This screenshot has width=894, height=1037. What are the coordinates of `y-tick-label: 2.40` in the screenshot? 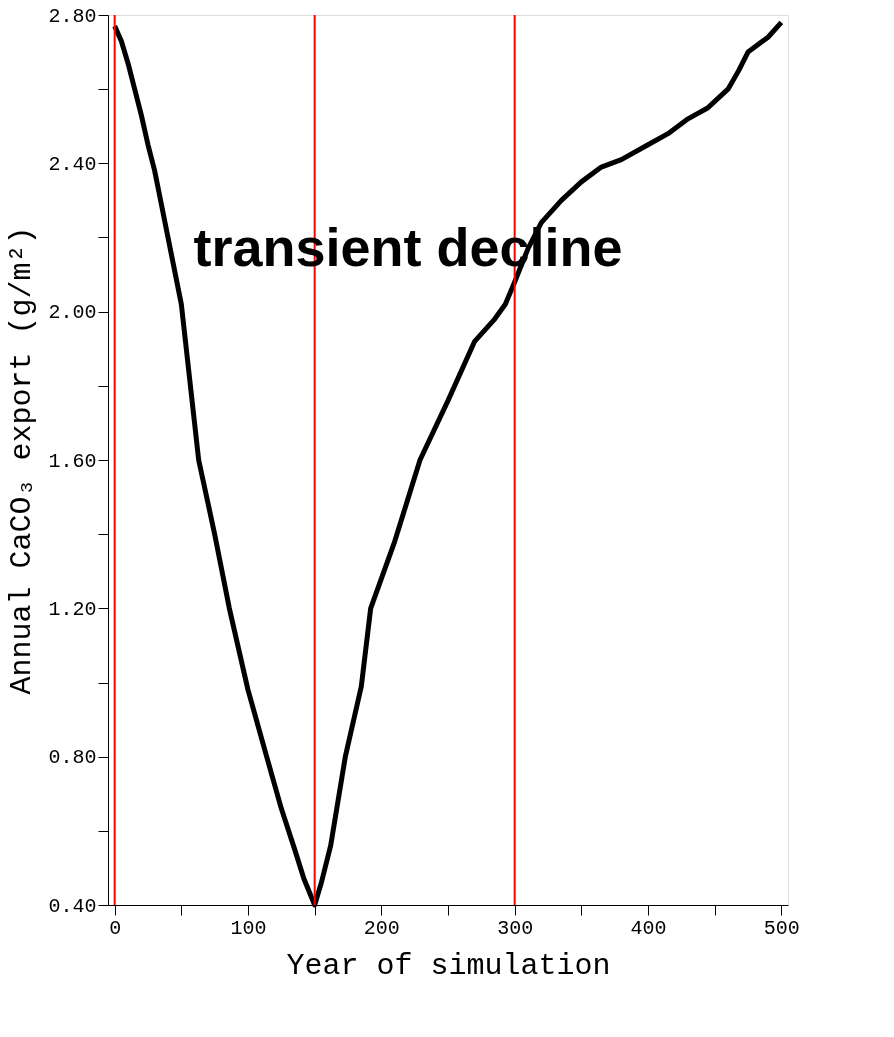 It's located at (72, 164).